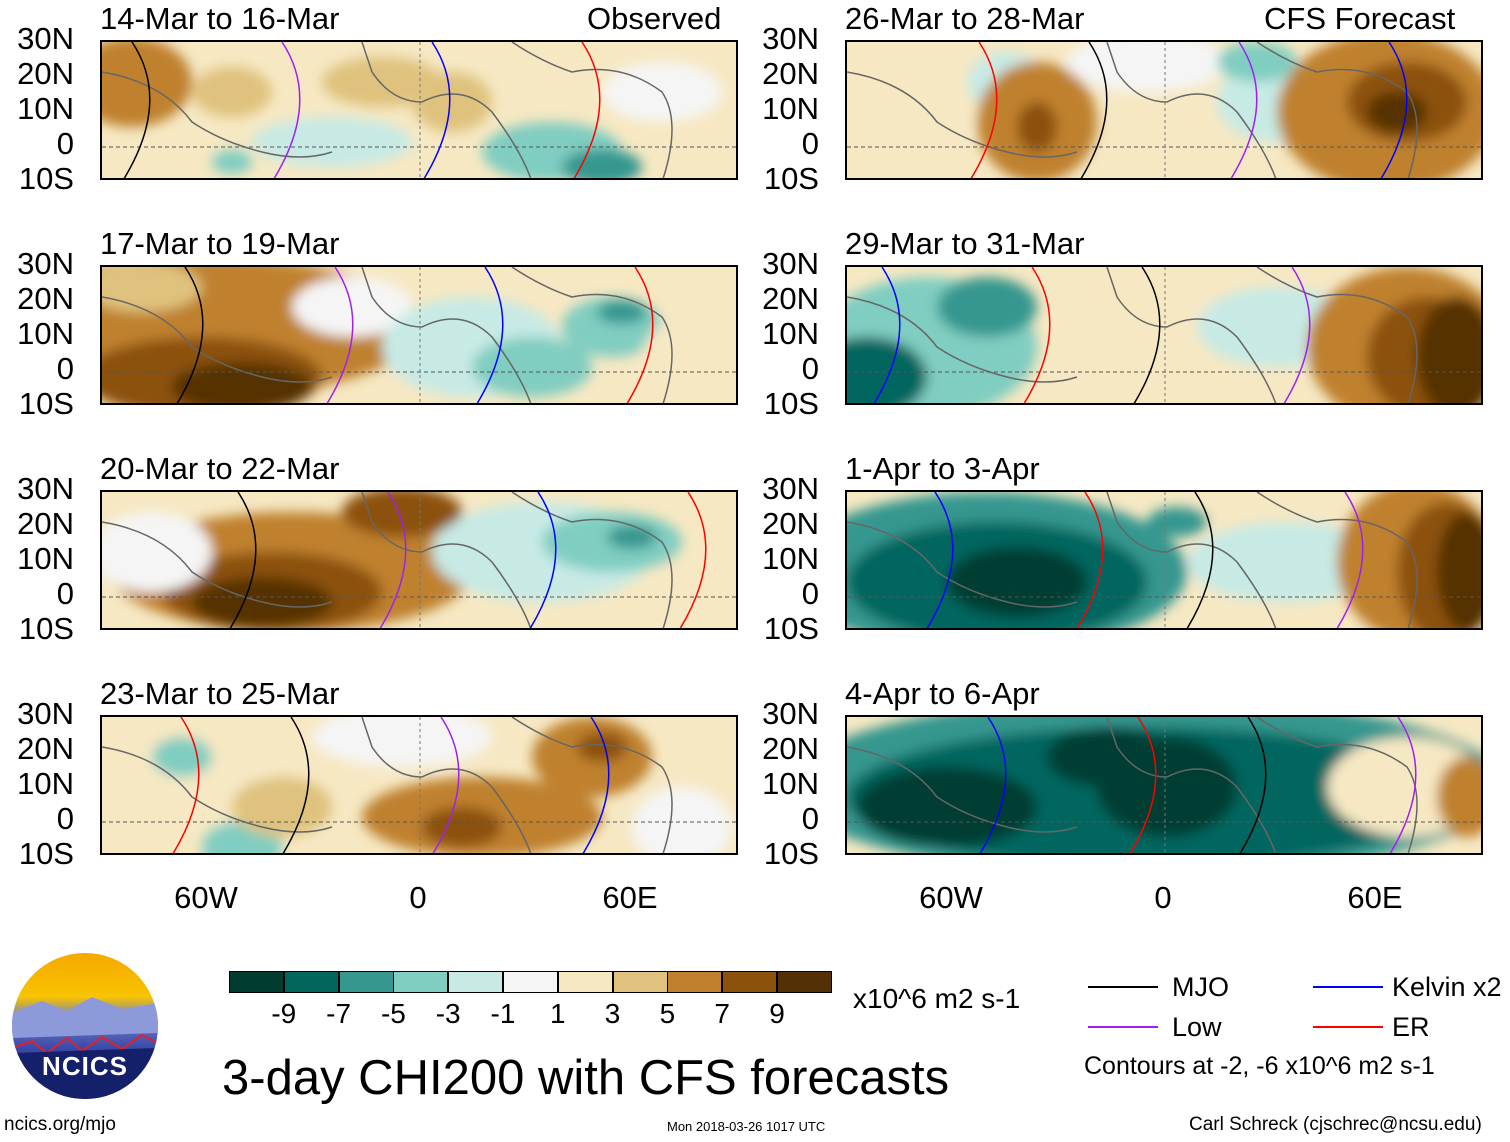 The width and height of the screenshot is (1510, 1142). Describe the element at coordinates (1123, 987) in the screenshot. I see `legend-mjo-line` at that location.